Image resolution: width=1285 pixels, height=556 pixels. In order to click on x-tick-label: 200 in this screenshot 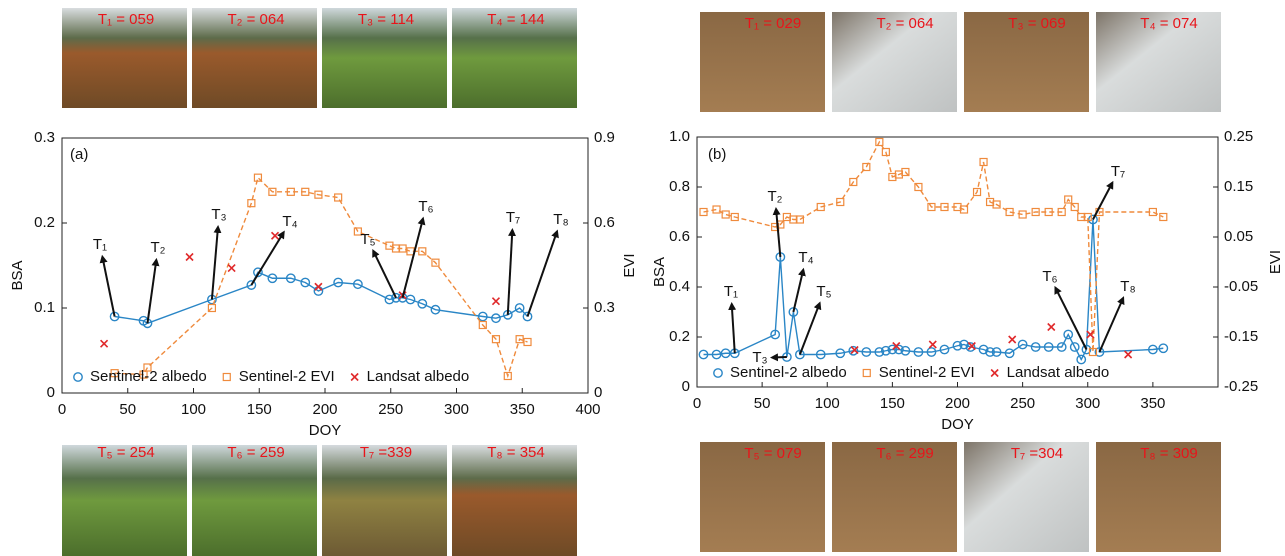, I will do `click(324, 409)`.